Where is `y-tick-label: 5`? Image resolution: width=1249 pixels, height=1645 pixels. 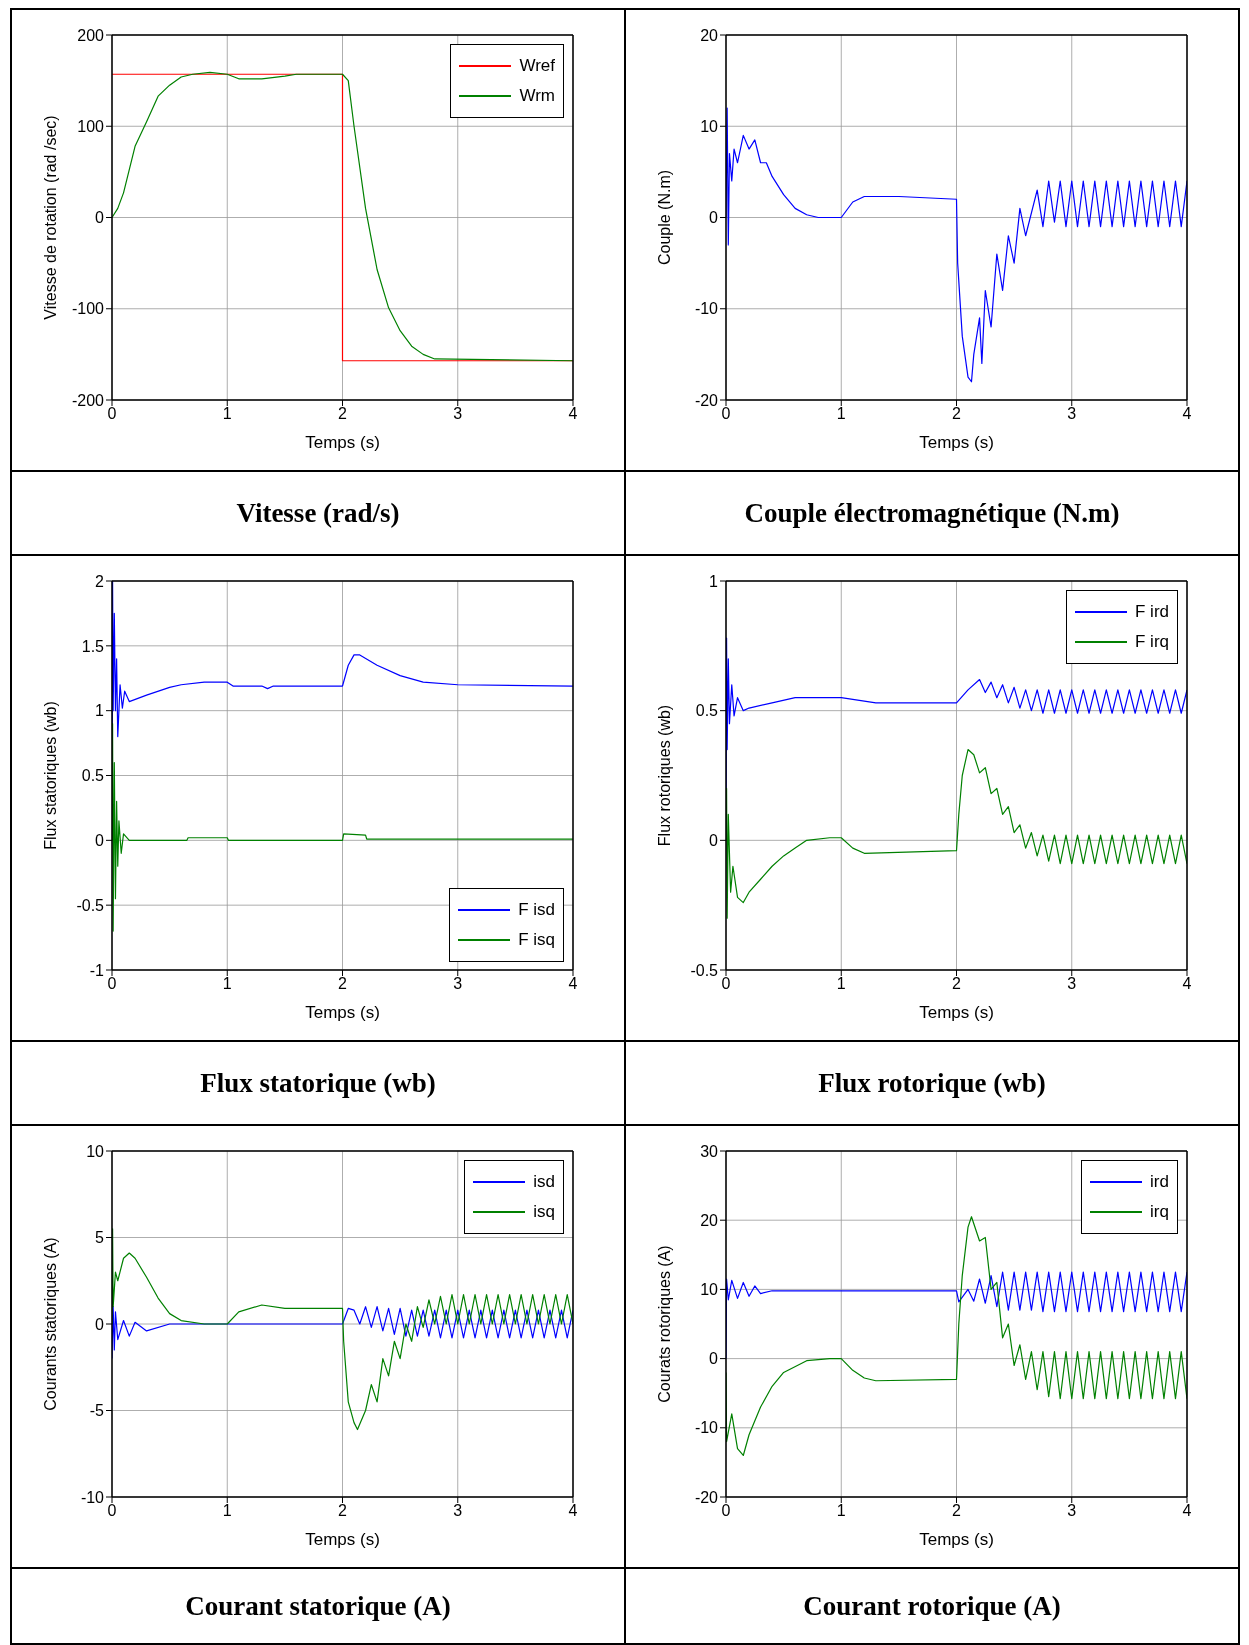
y-tick-label: 5 is located at coordinates (100, 1238).